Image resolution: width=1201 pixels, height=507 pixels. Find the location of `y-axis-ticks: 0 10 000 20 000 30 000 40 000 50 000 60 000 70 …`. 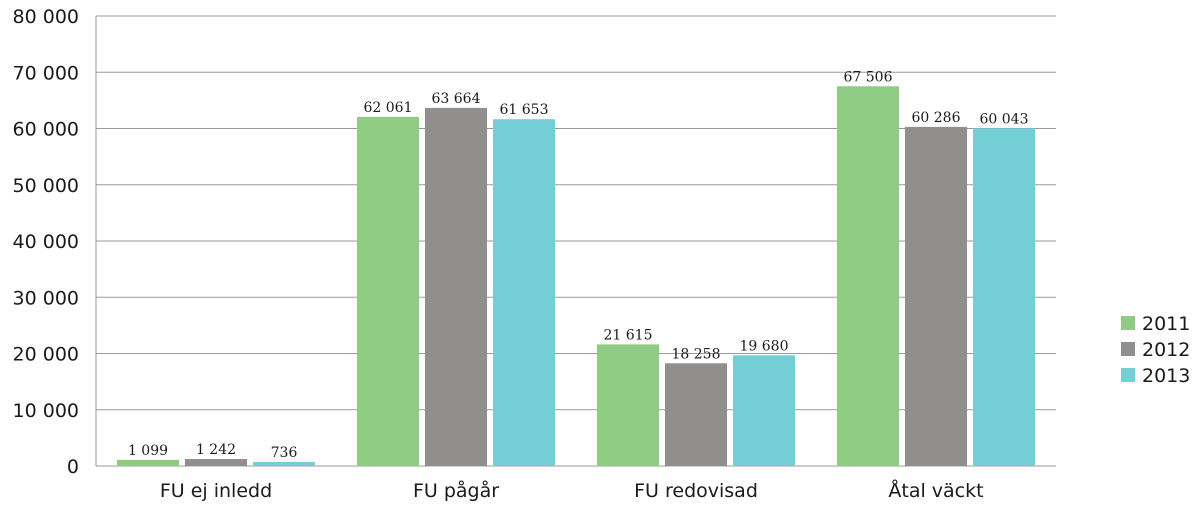

y-axis-ticks: 0 10 000 20 000 30 000 40 000 50 000 60 000 70 … is located at coordinates (46, 242).